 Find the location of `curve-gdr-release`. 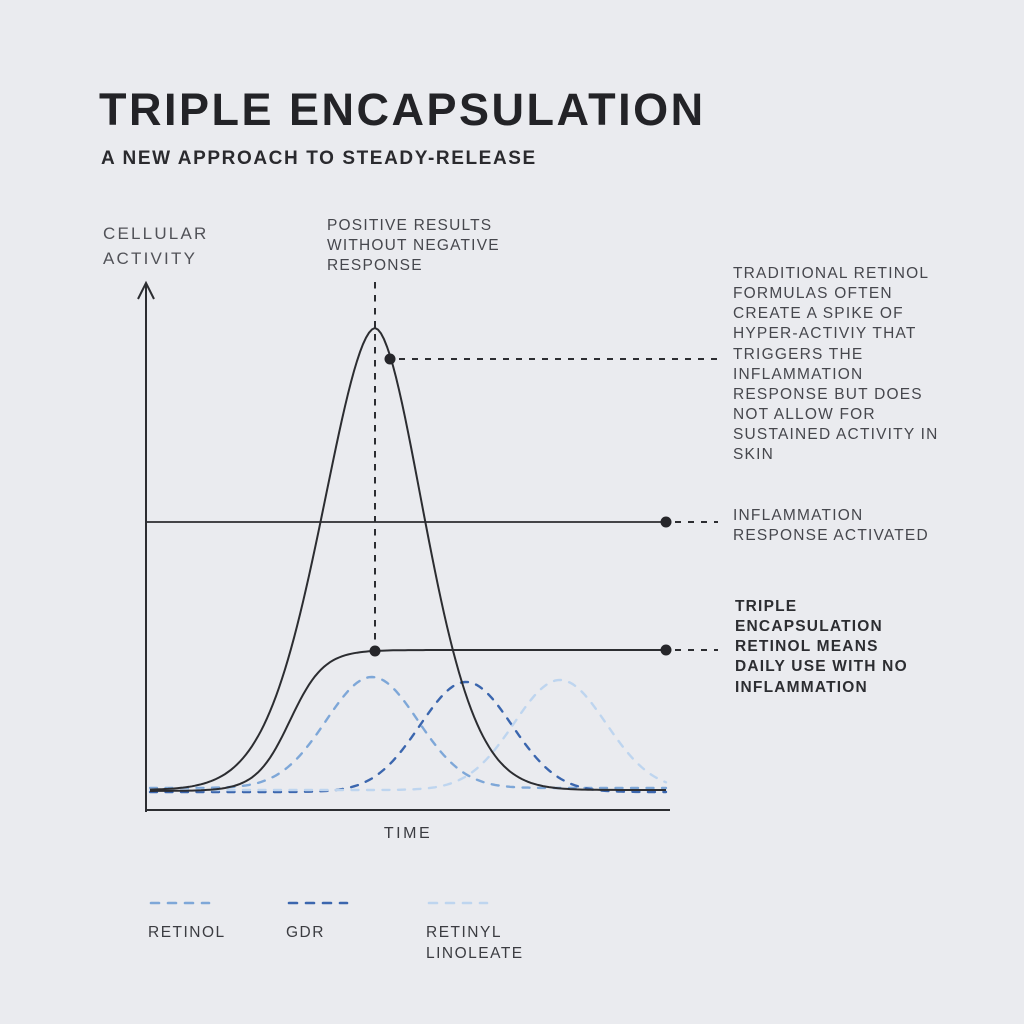

curve-gdr-release is located at coordinates (408, 737).